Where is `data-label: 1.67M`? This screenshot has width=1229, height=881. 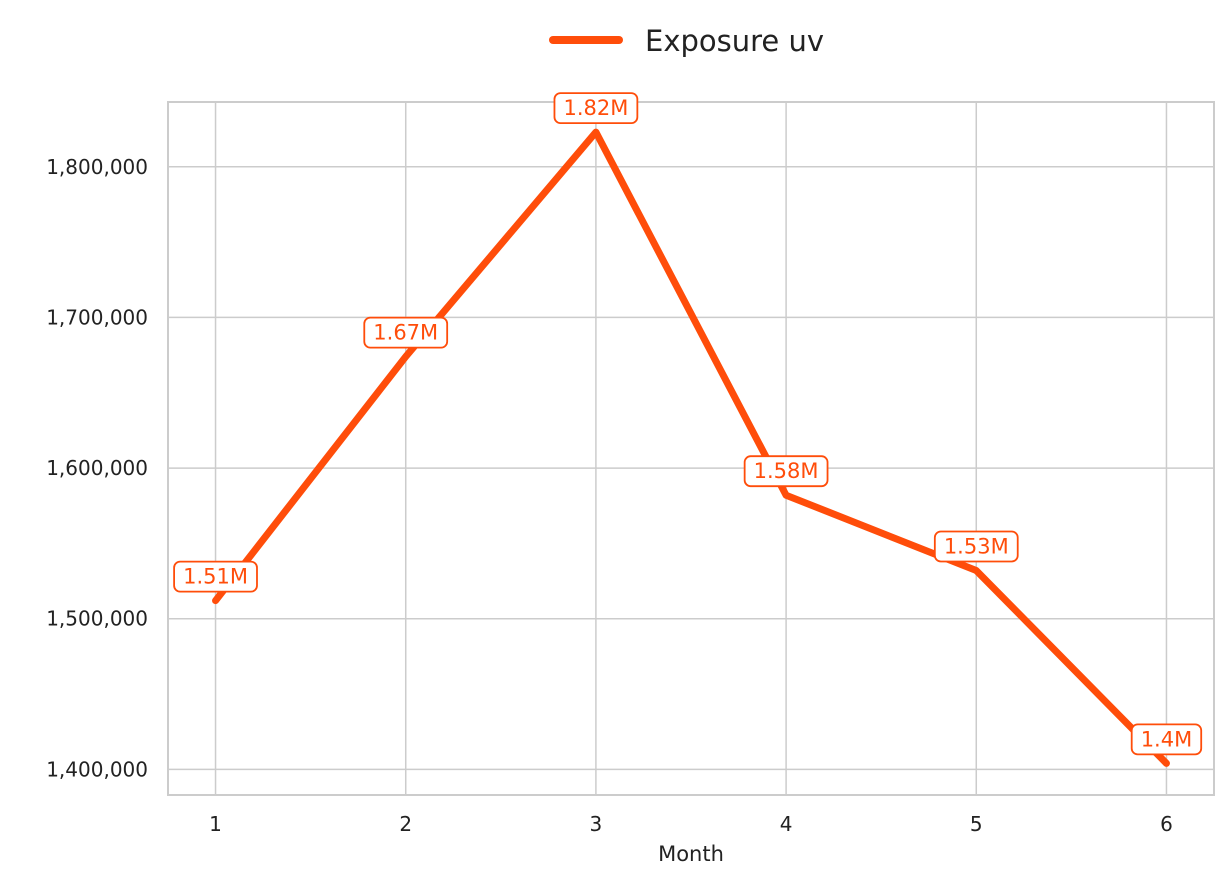
data-label: 1.67M is located at coordinates (406, 332).